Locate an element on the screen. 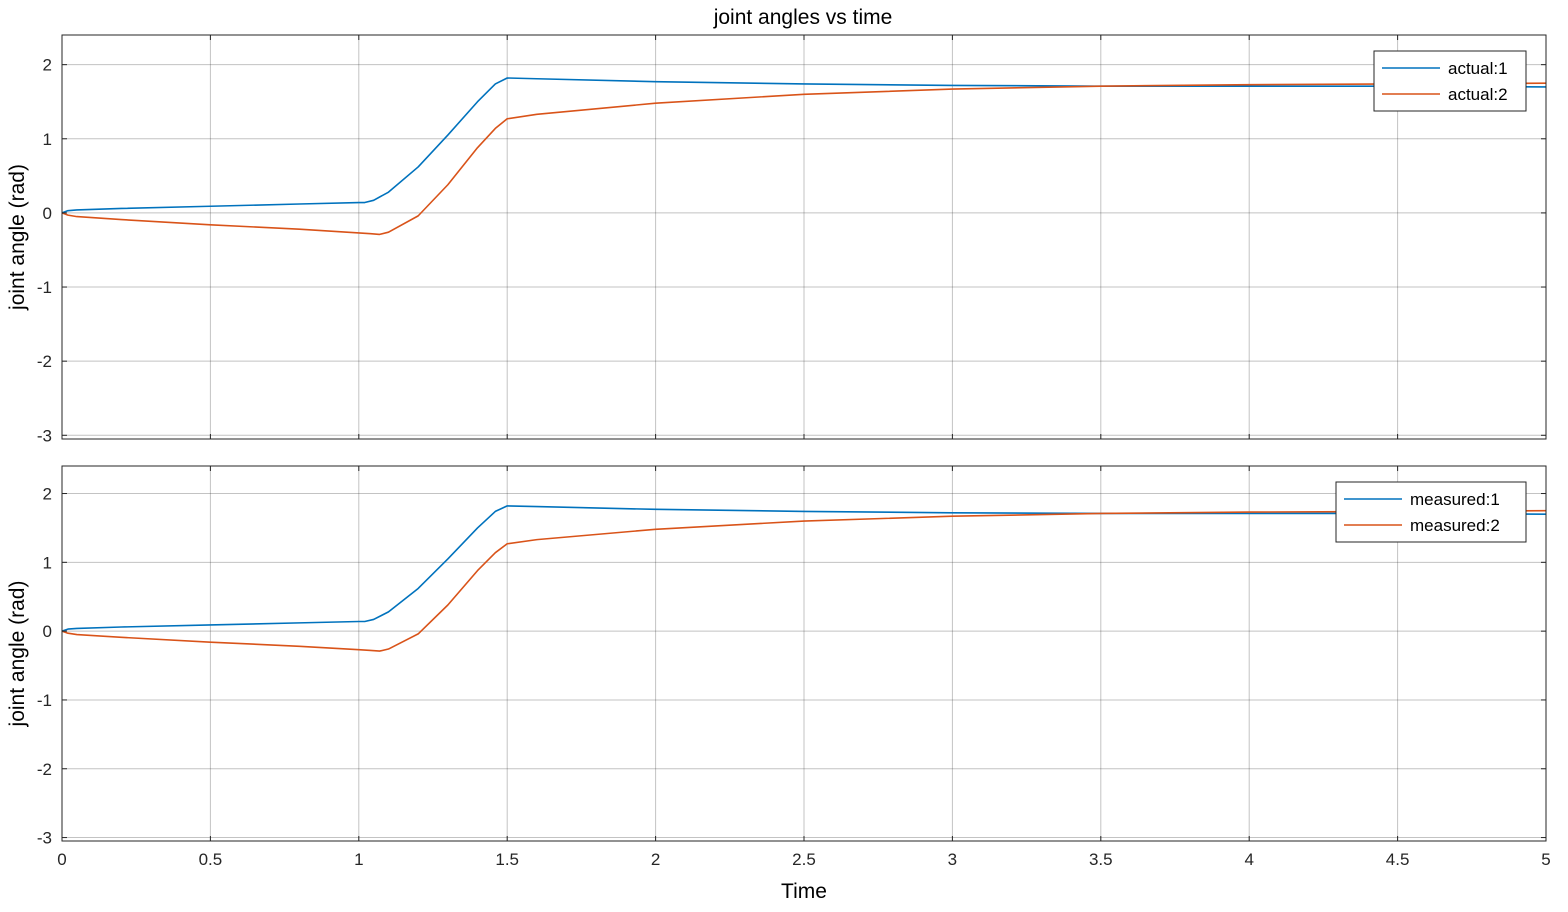 The width and height of the screenshot is (1568, 912). x-tick-label: 4 is located at coordinates (1248, 859).